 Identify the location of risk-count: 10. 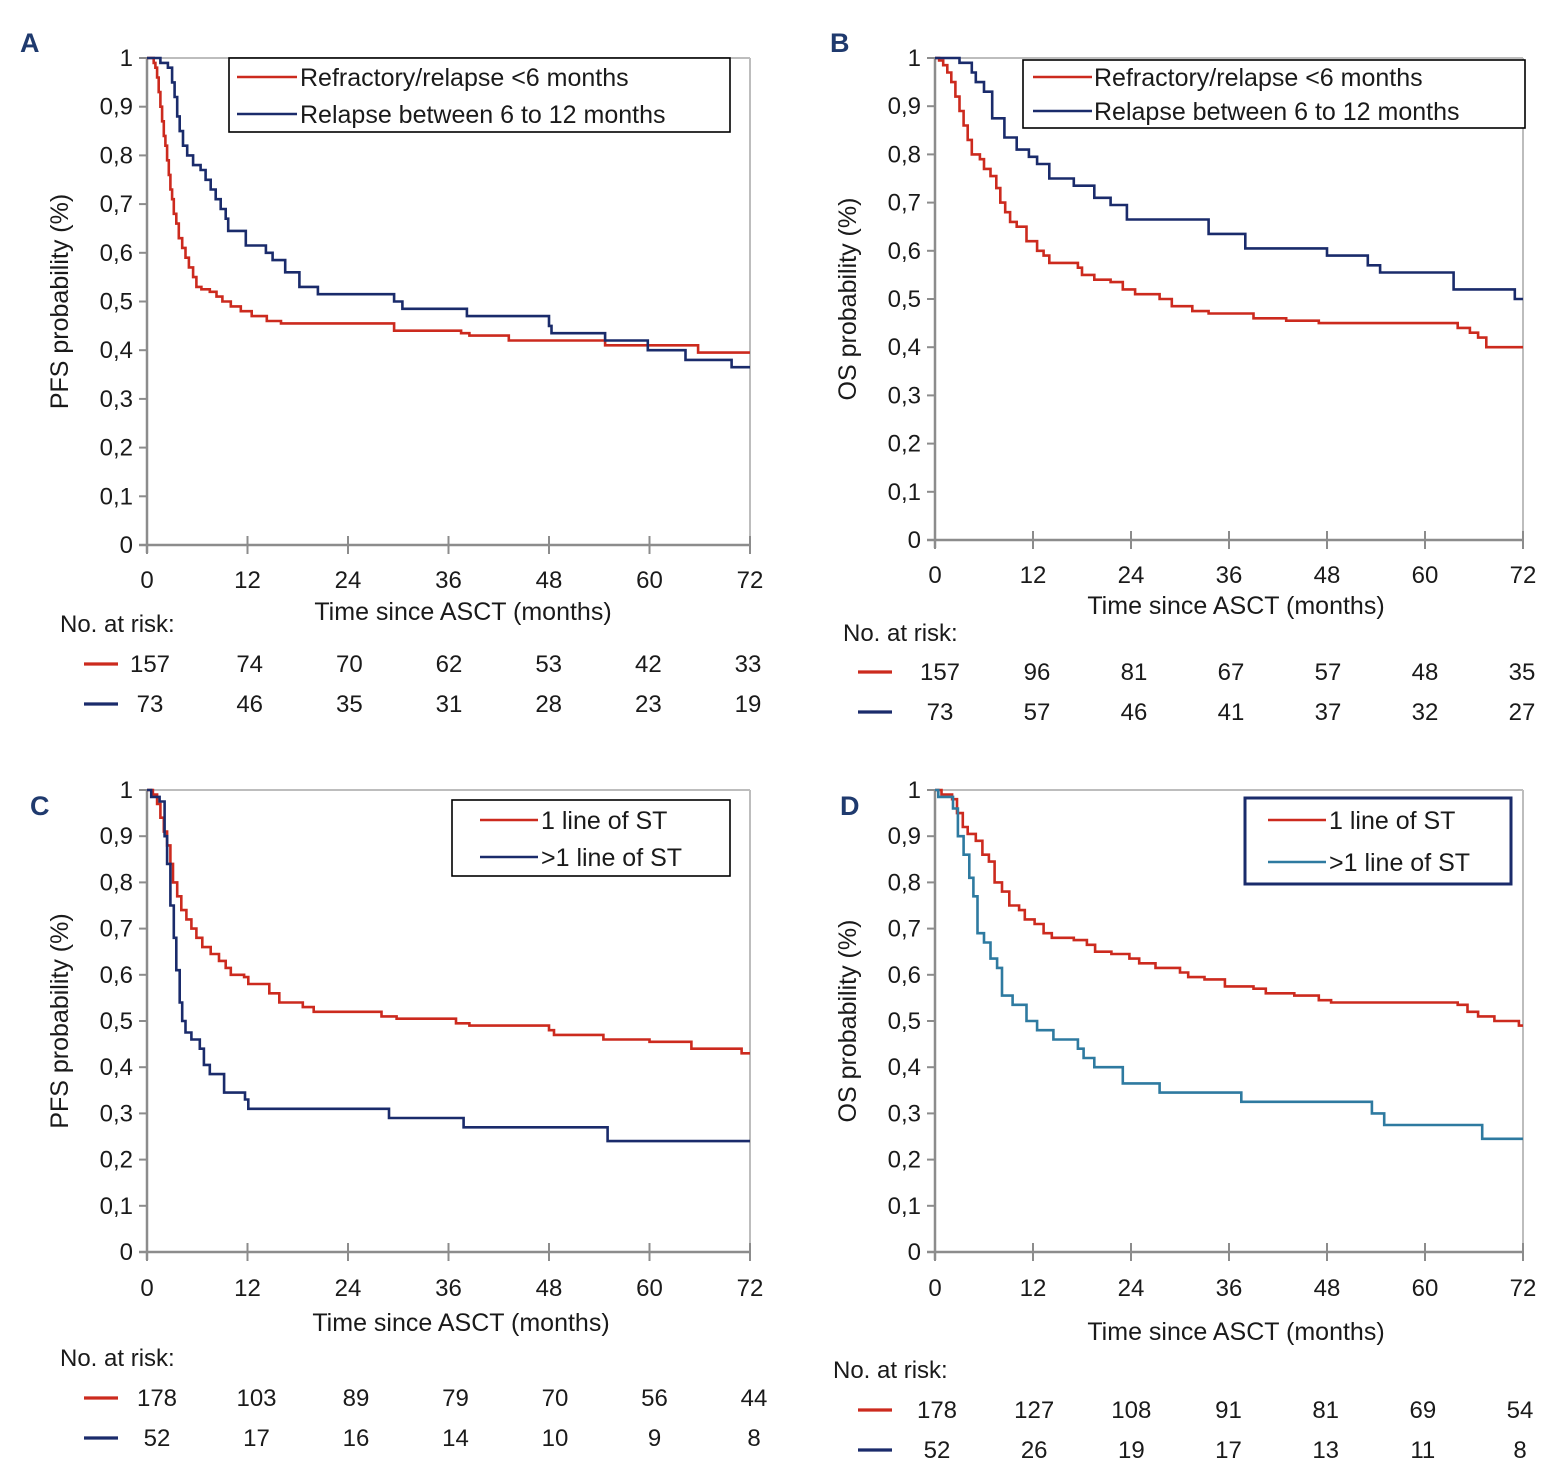
(555, 1438).